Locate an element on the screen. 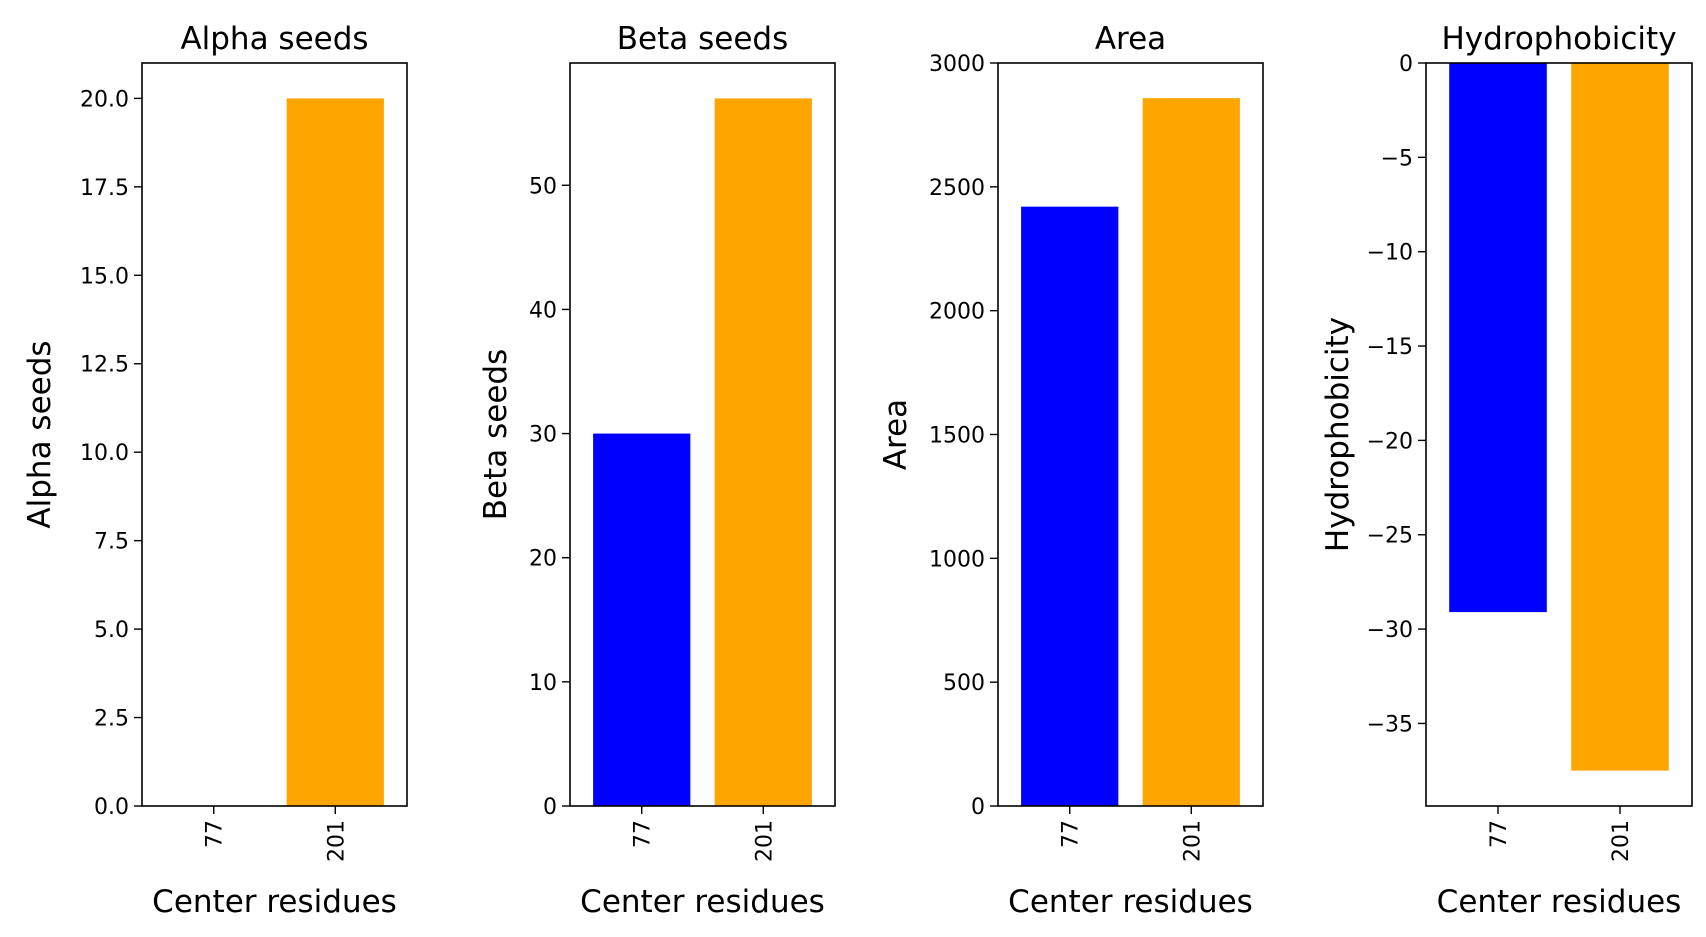 The width and height of the screenshot is (1706, 937). beta-seeds-ytick-label: 20 is located at coordinates (543, 559).